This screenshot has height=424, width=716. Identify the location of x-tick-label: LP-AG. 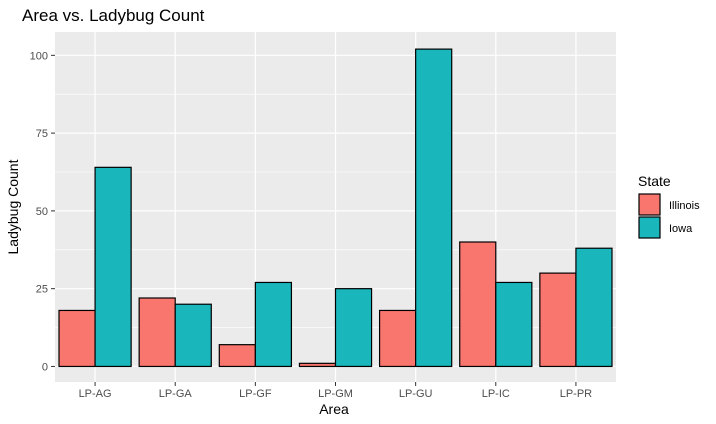
(95, 394).